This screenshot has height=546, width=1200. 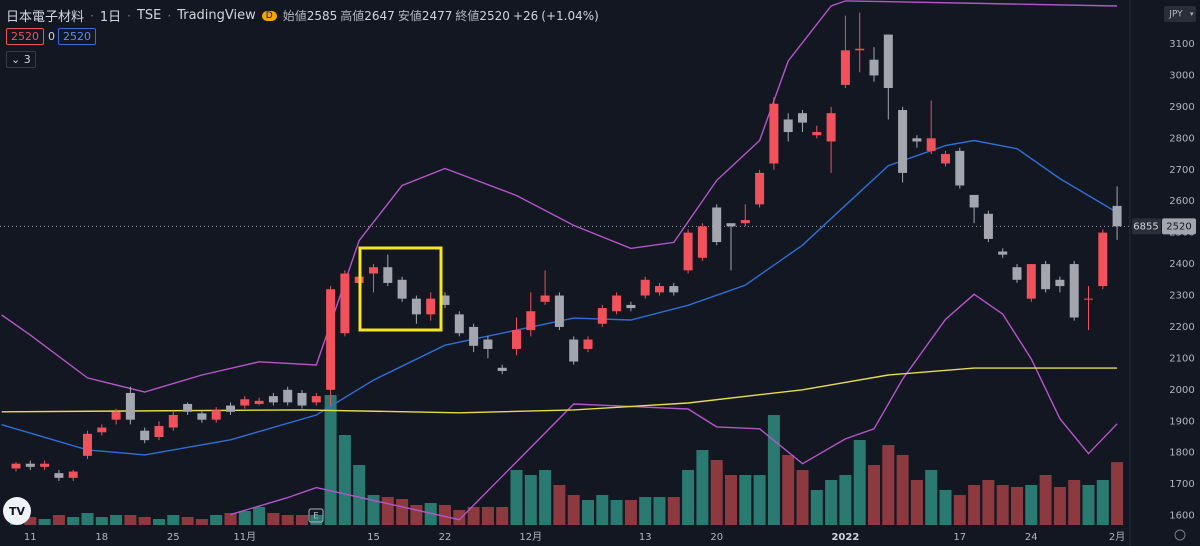 What do you see at coordinates (1181, 296) in the screenshot?
I see `y-tick-label: 2300` at bounding box center [1181, 296].